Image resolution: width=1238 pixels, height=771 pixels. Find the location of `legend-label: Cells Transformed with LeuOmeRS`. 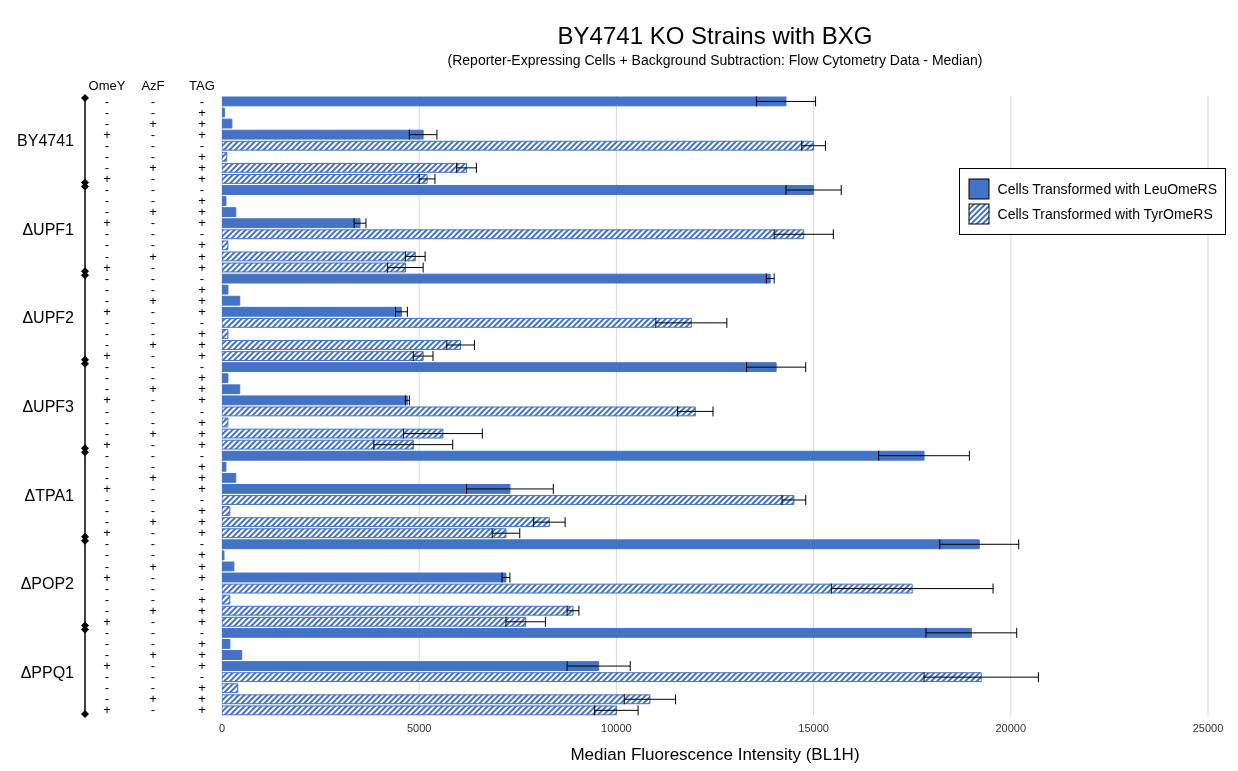

legend-label: Cells Transformed with LeuOmeRS is located at coordinates (1107, 189).